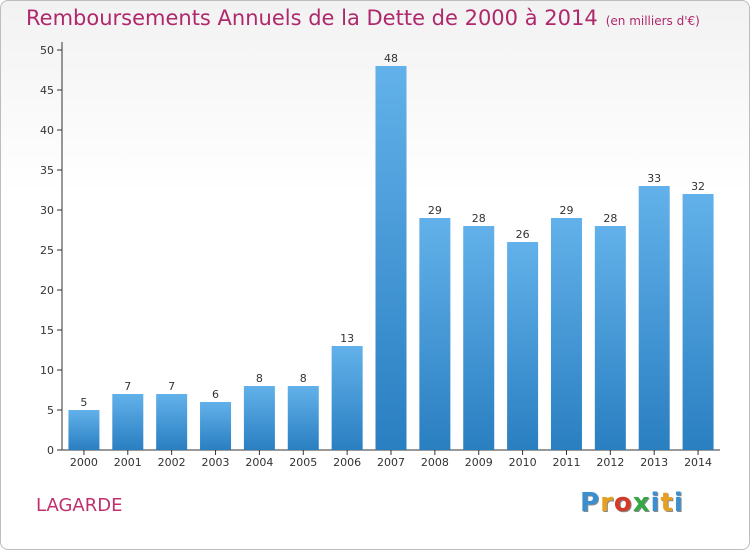 The image size is (750, 550). What do you see at coordinates (47, 130) in the screenshot?
I see `y-tick-label: 40` at bounding box center [47, 130].